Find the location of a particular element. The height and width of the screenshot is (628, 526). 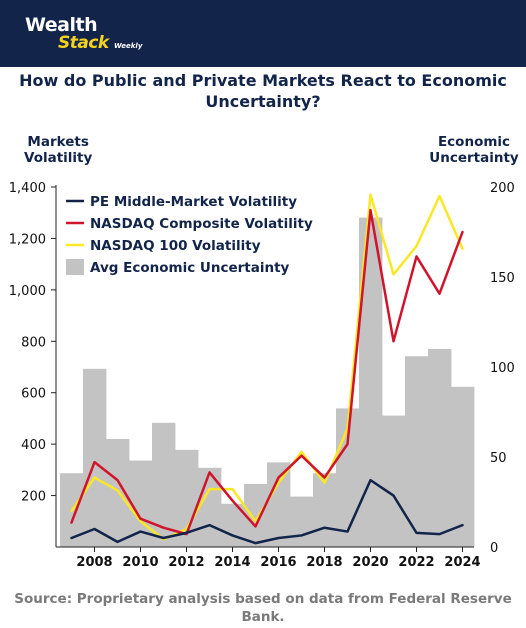

x-tick-label: 2020 is located at coordinates (370, 562).